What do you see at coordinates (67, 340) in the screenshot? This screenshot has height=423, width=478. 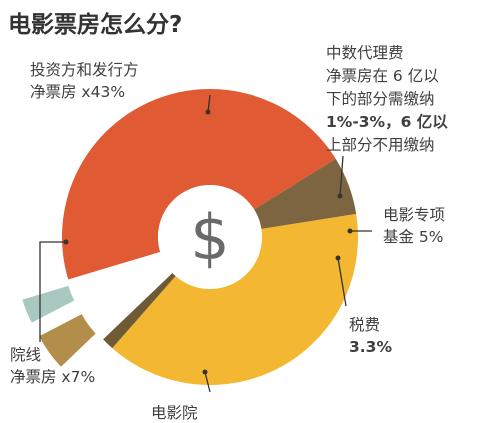 I see `slice-fund` at bounding box center [67, 340].